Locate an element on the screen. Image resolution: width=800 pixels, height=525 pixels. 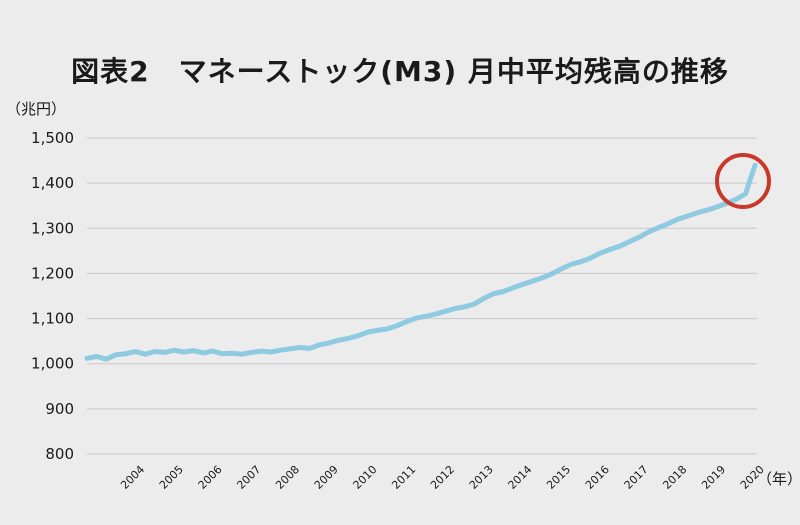
y-axis-unit: （兆円） is located at coordinates (36, 109).